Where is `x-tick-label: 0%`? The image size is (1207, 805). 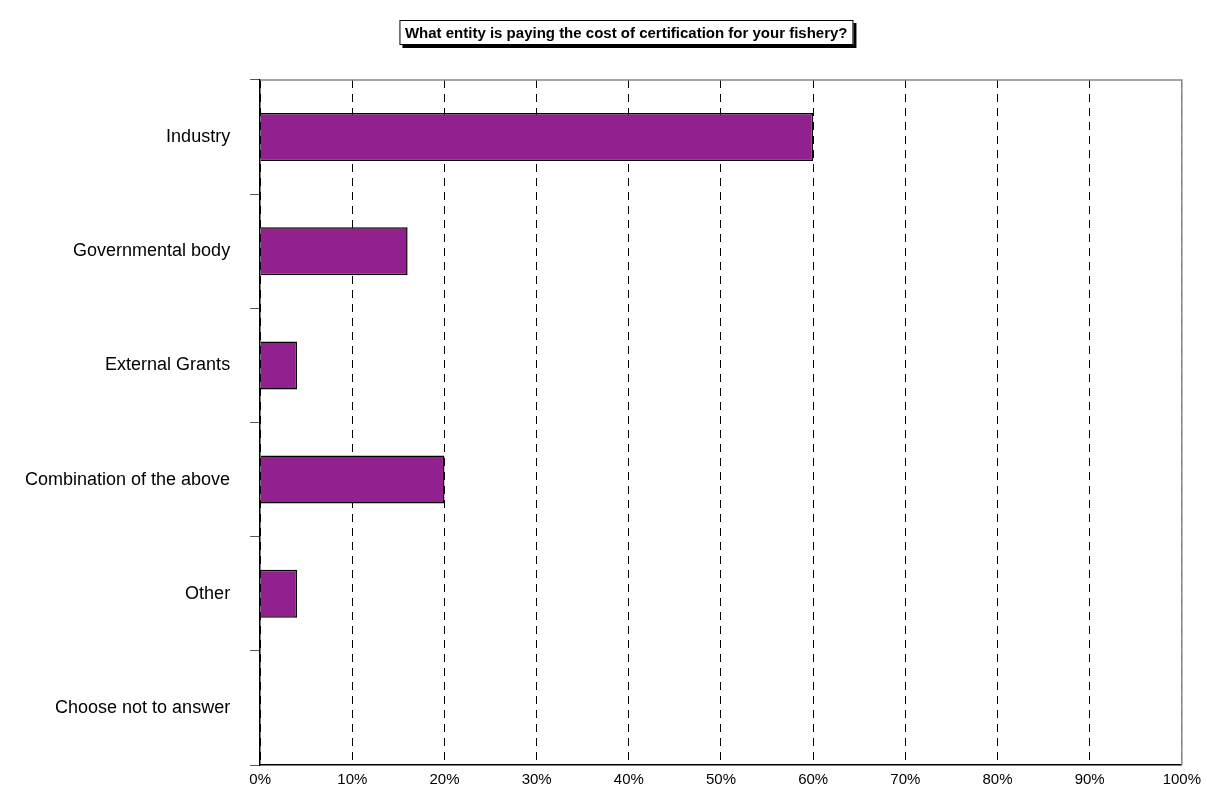
x-tick-label: 0% is located at coordinates (260, 779).